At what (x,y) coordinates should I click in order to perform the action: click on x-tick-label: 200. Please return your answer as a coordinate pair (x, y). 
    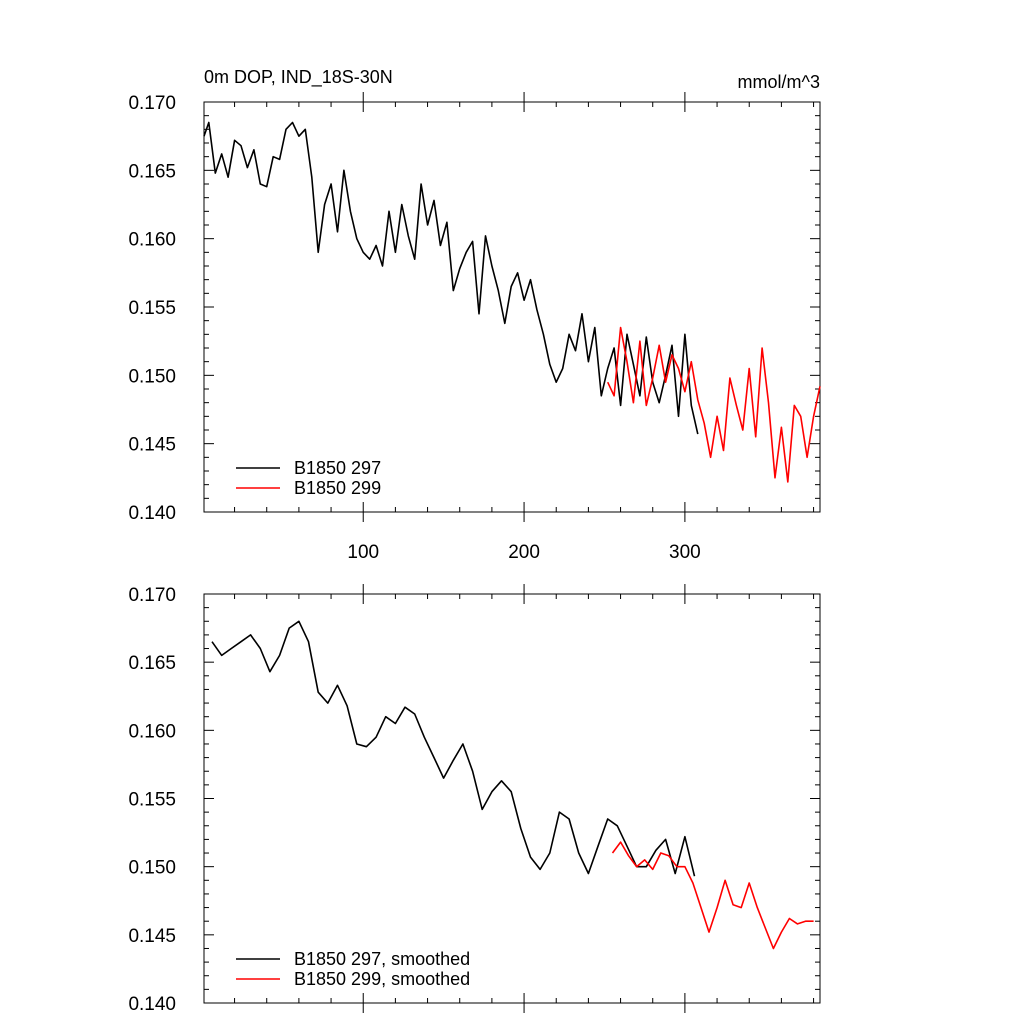
    Looking at the image, I should click on (524, 552).